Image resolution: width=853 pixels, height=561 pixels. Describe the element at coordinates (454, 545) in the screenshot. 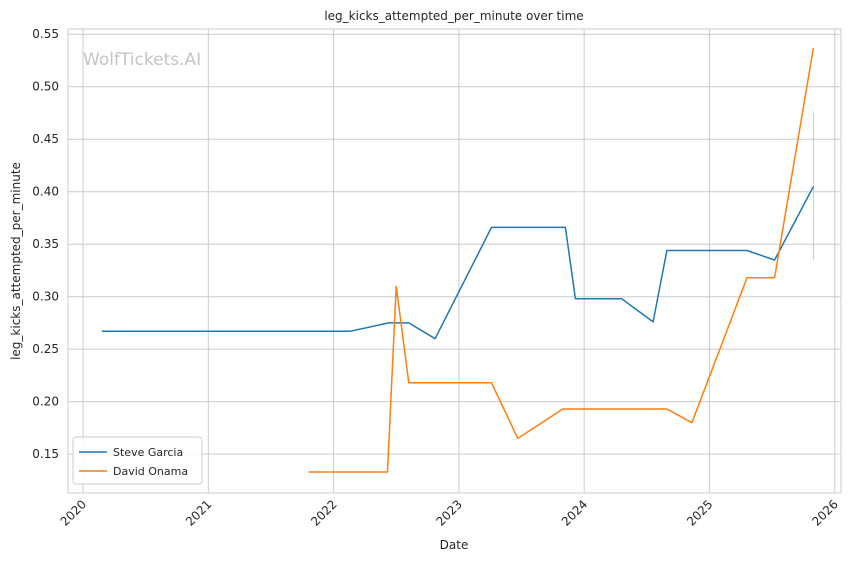

I see `x-axis-title: Date` at that location.